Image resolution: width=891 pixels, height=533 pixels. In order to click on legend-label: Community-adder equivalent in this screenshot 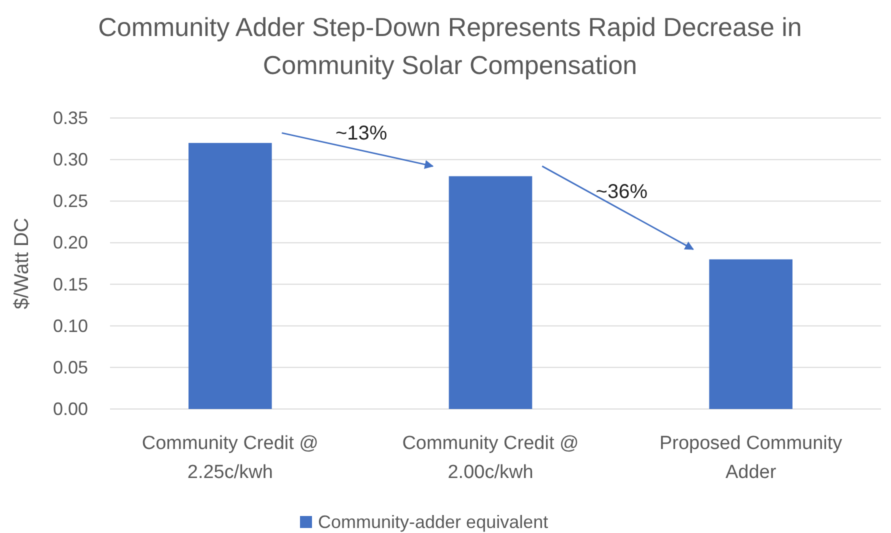, I will do `click(433, 522)`.